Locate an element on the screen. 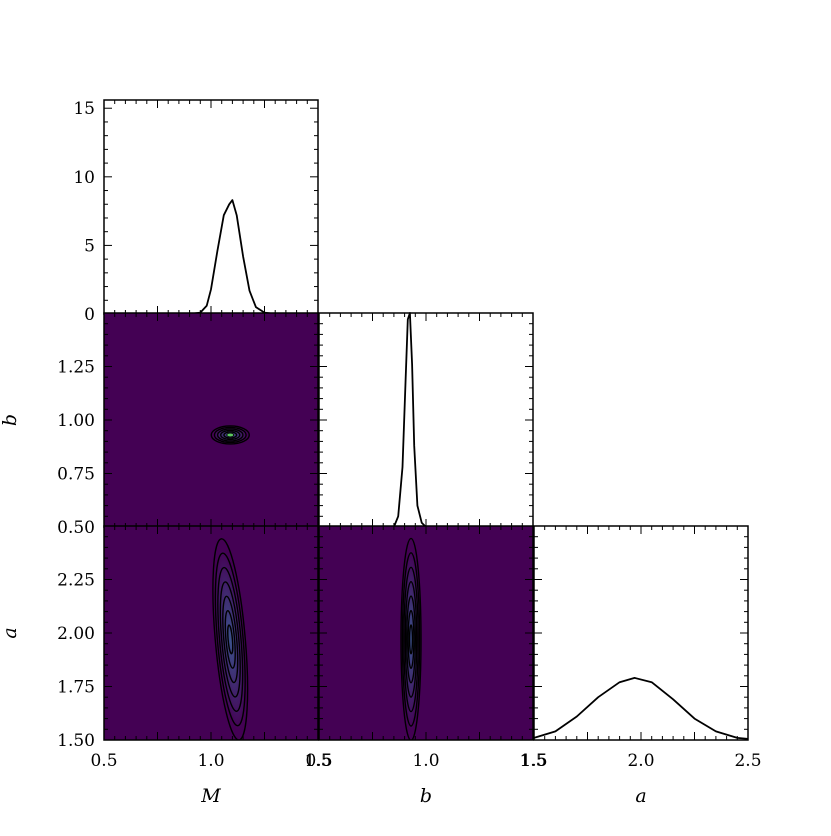  panel-density-b-a: 0.5 1.0 1.5 b is located at coordinates (426, 666).